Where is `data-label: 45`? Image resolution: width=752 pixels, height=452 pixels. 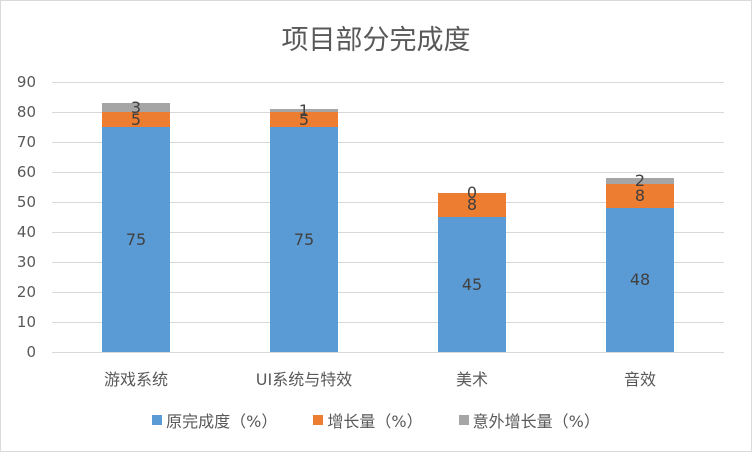 data-label: 45 is located at coordinates (472, 284).